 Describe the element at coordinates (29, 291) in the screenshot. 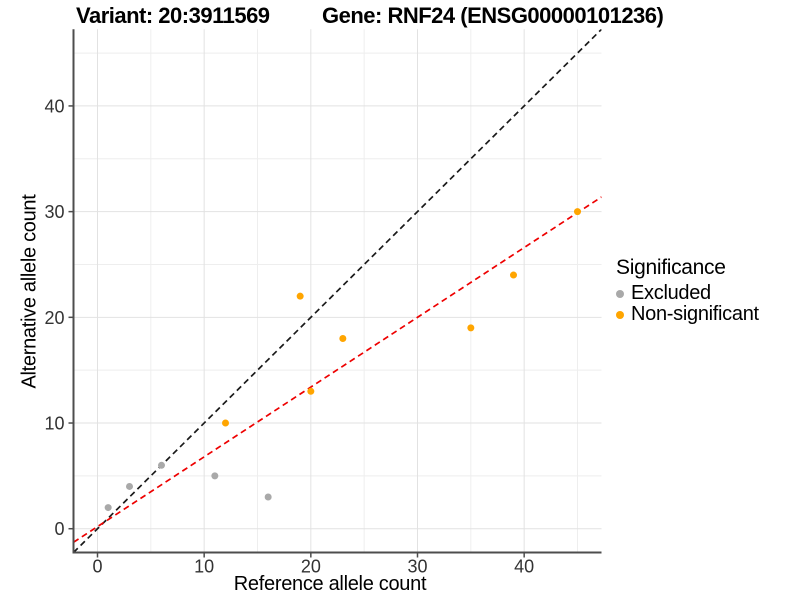

I see `y-axis-title: Alternative allele count` at that location.